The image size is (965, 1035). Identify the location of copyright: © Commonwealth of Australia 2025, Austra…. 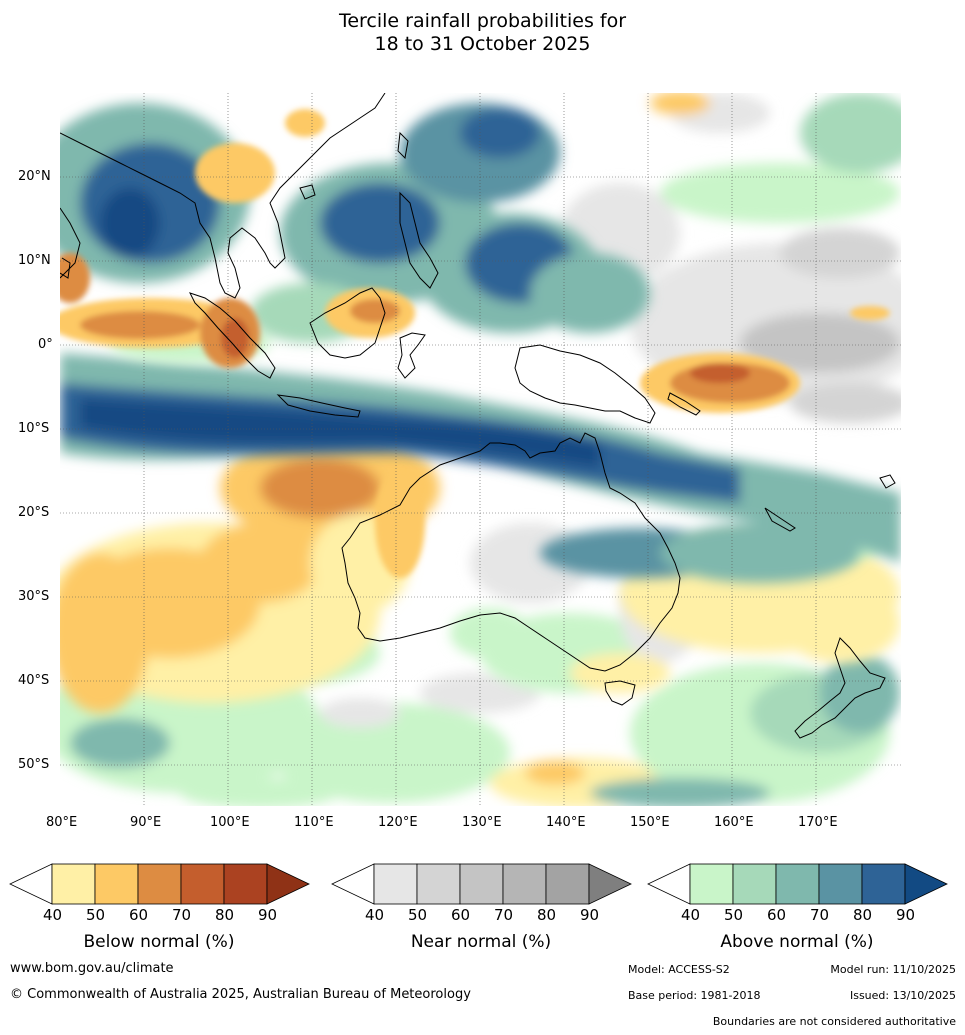
(240, 994).